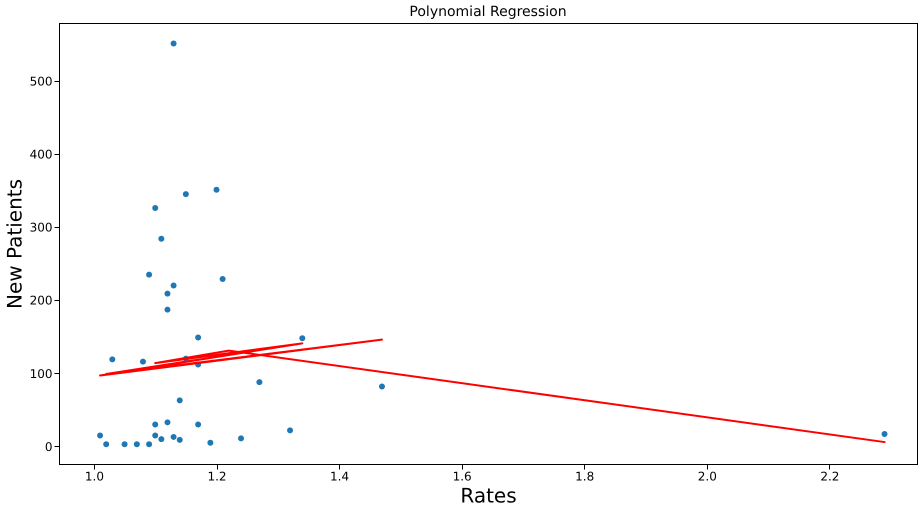  Describe the element at coordinates (41, 81) in the screenshot. I see `y-tick-label: 500` at that location.